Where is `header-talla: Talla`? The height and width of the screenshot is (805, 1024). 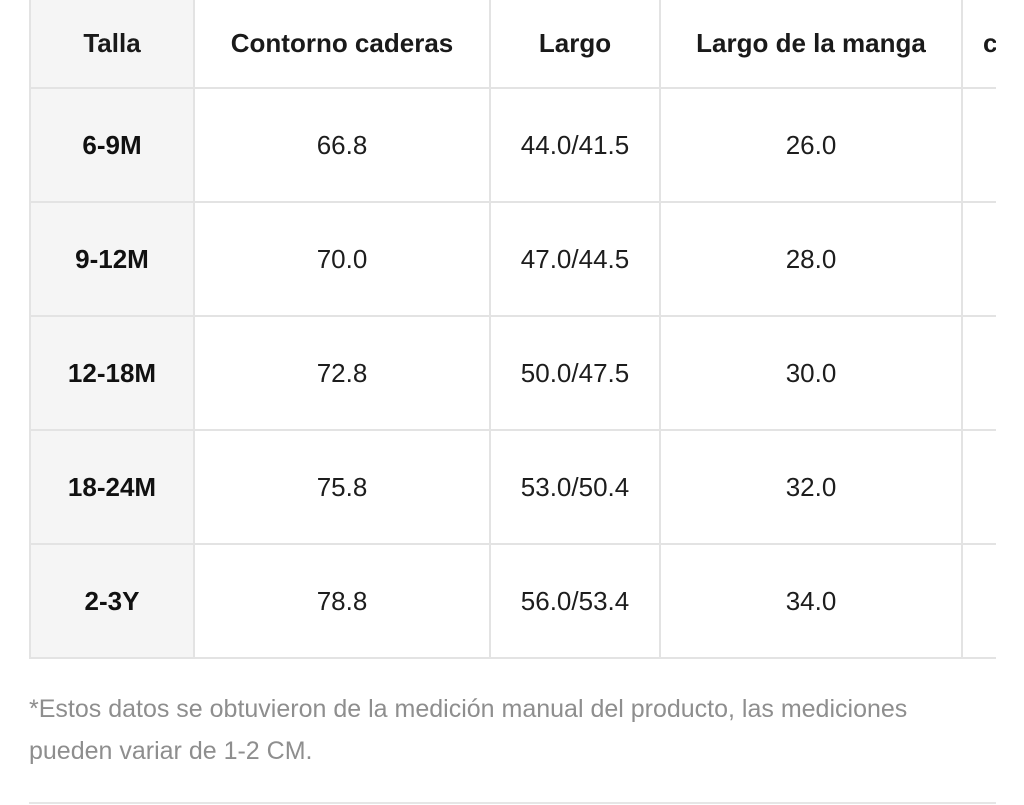
header-talla: Talla is located at coordinates (112, 44).